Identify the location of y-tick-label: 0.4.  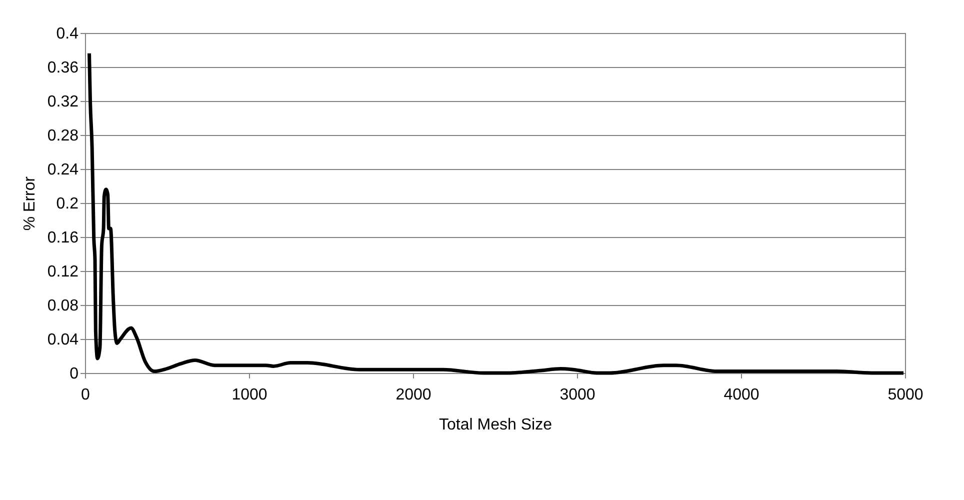
(67, 34).